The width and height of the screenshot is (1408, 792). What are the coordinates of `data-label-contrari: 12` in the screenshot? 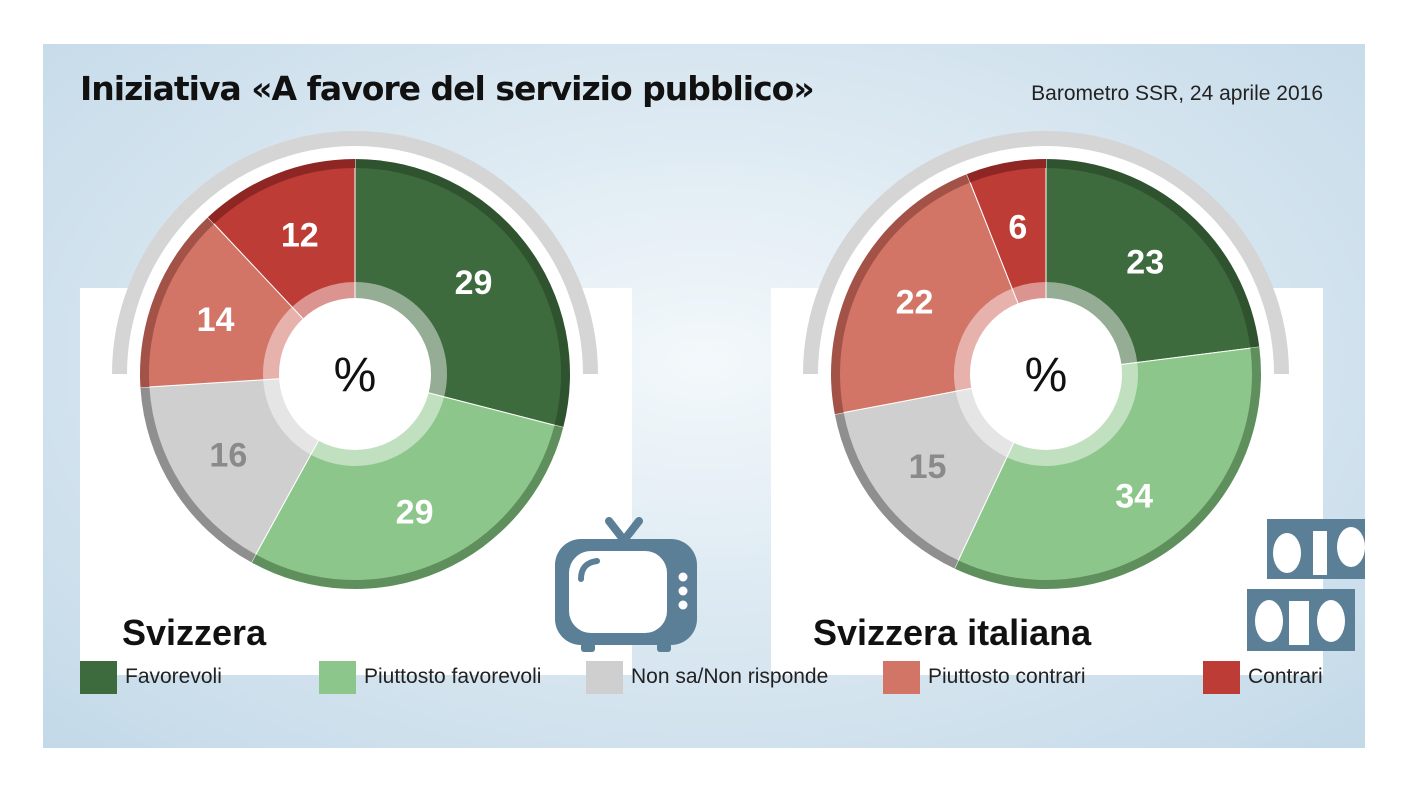 It's located at (300, 236).